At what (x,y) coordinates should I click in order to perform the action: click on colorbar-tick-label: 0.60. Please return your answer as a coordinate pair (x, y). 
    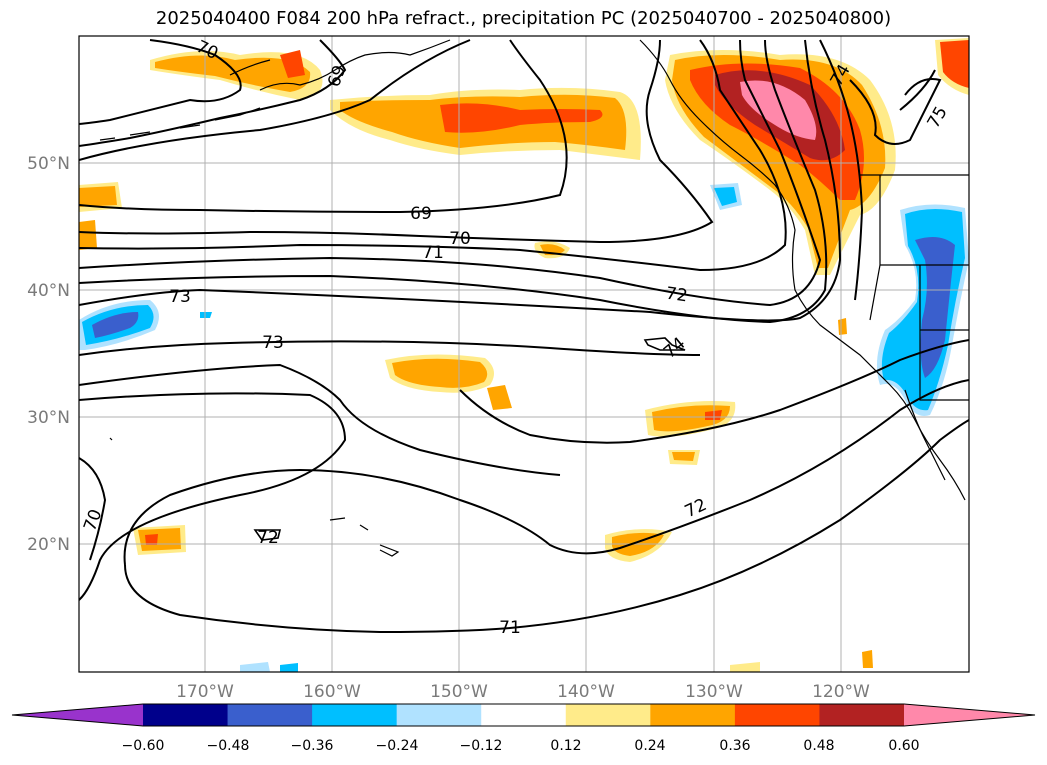
    Looking at the image, I should click on (903, 746).